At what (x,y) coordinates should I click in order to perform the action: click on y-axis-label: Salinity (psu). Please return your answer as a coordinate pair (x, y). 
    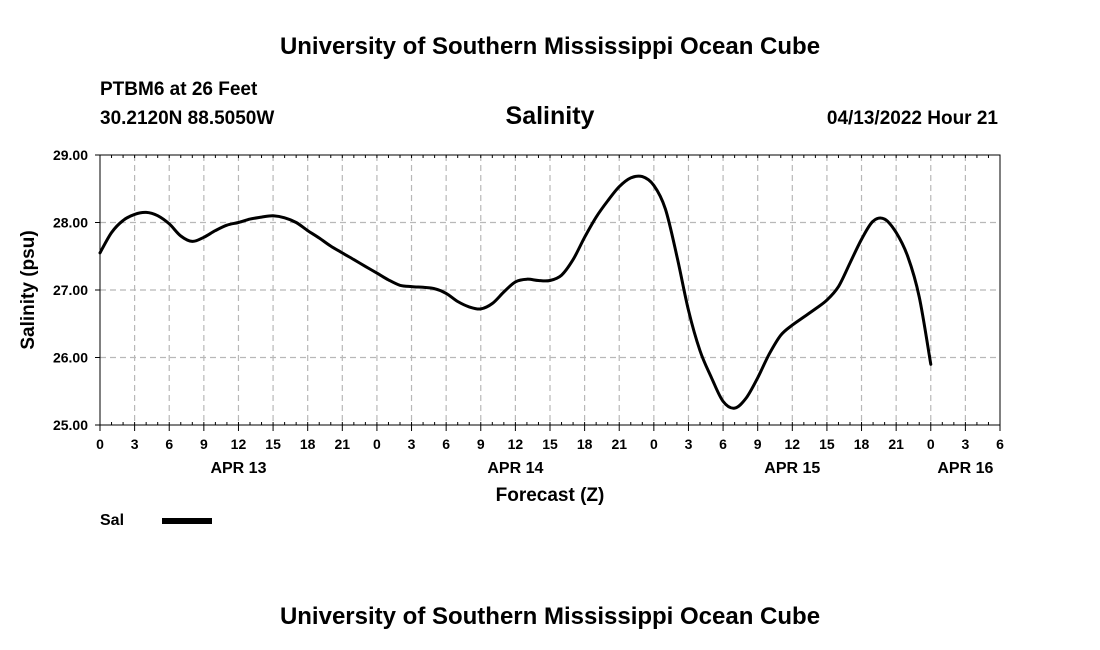
    Looking at the image, I should click on (28, 289).